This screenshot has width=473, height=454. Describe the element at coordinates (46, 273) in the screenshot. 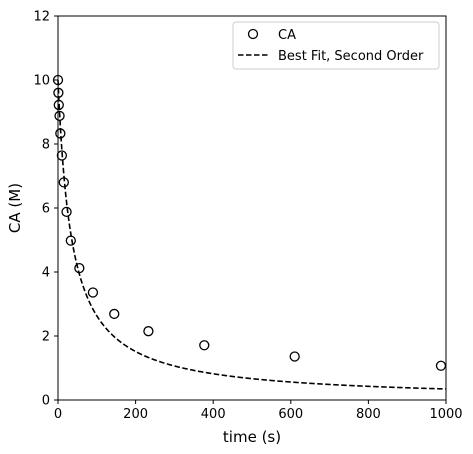

I see `y-tick-label: 4` at that location.